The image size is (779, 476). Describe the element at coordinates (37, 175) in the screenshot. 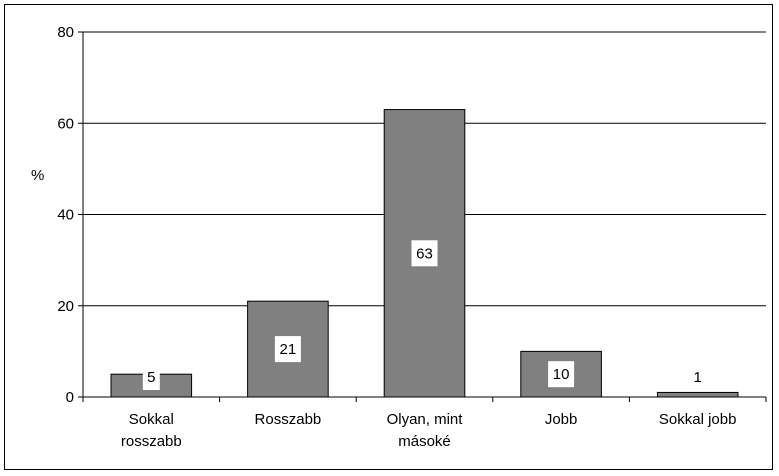

I see `y-axis-label: %` at that location.